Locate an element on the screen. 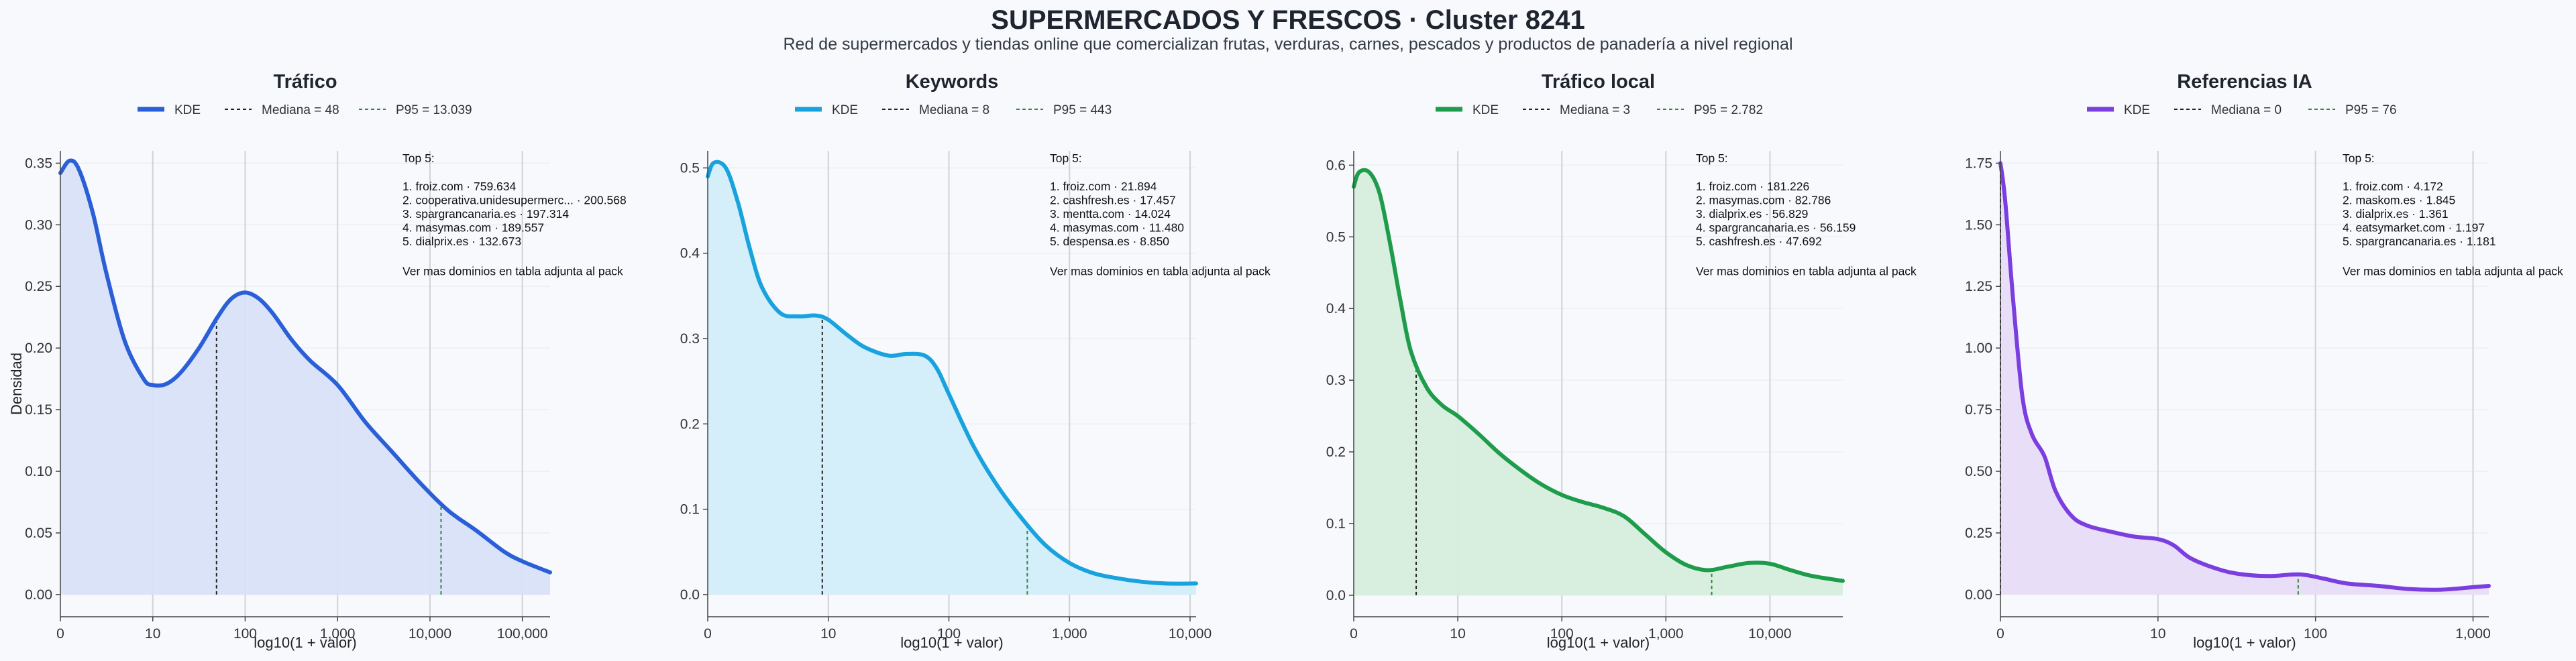 The image size is (2576, 661). y-tick-label: 1.50 is located at coordinates (1978, 225).